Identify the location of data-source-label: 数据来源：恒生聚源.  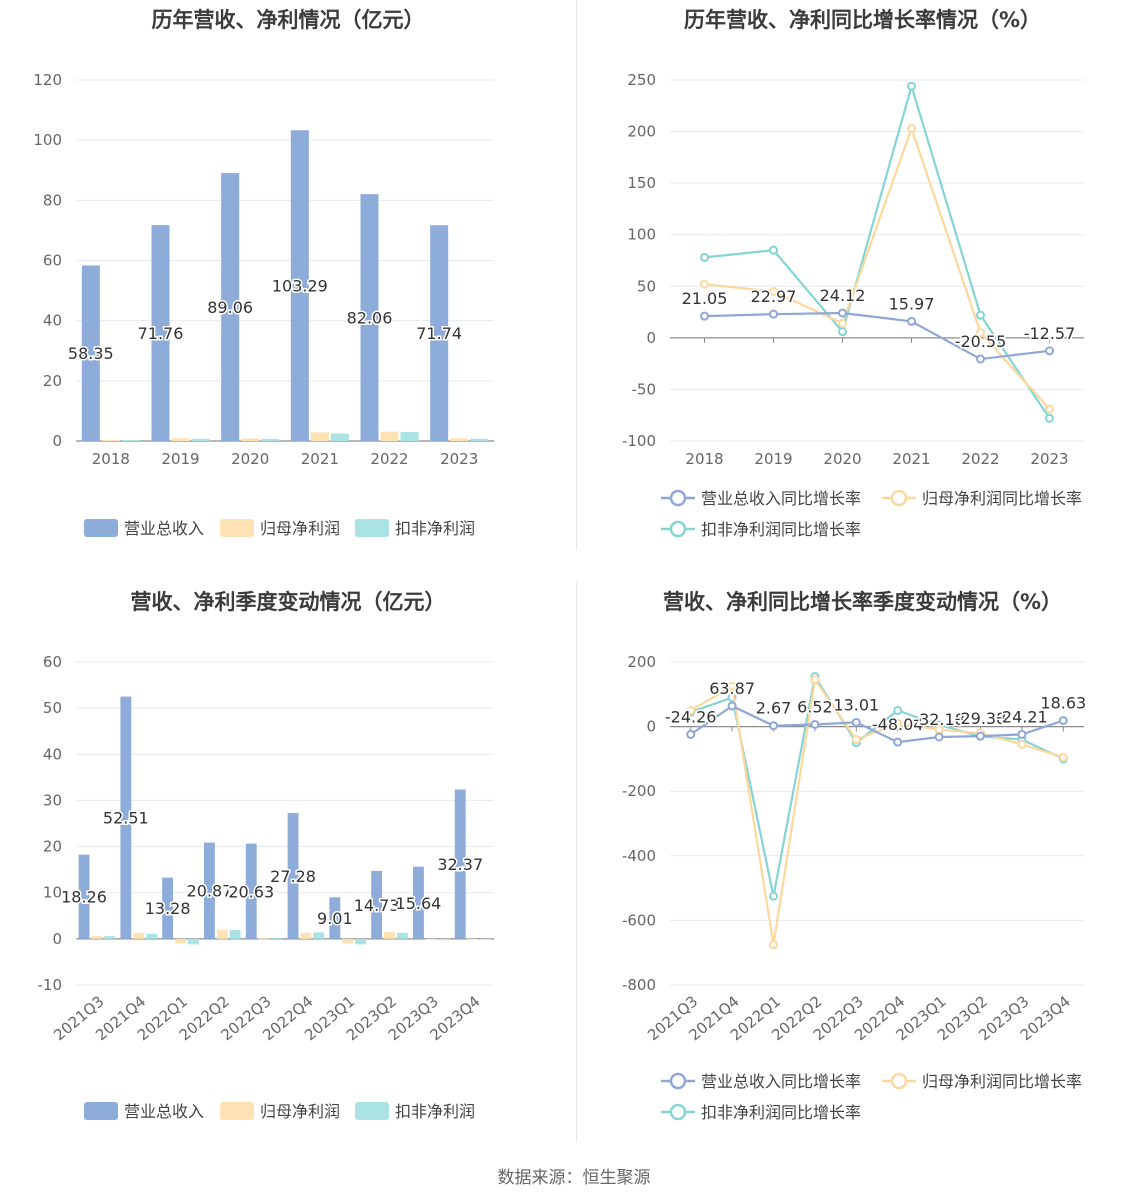
(574, 1178).